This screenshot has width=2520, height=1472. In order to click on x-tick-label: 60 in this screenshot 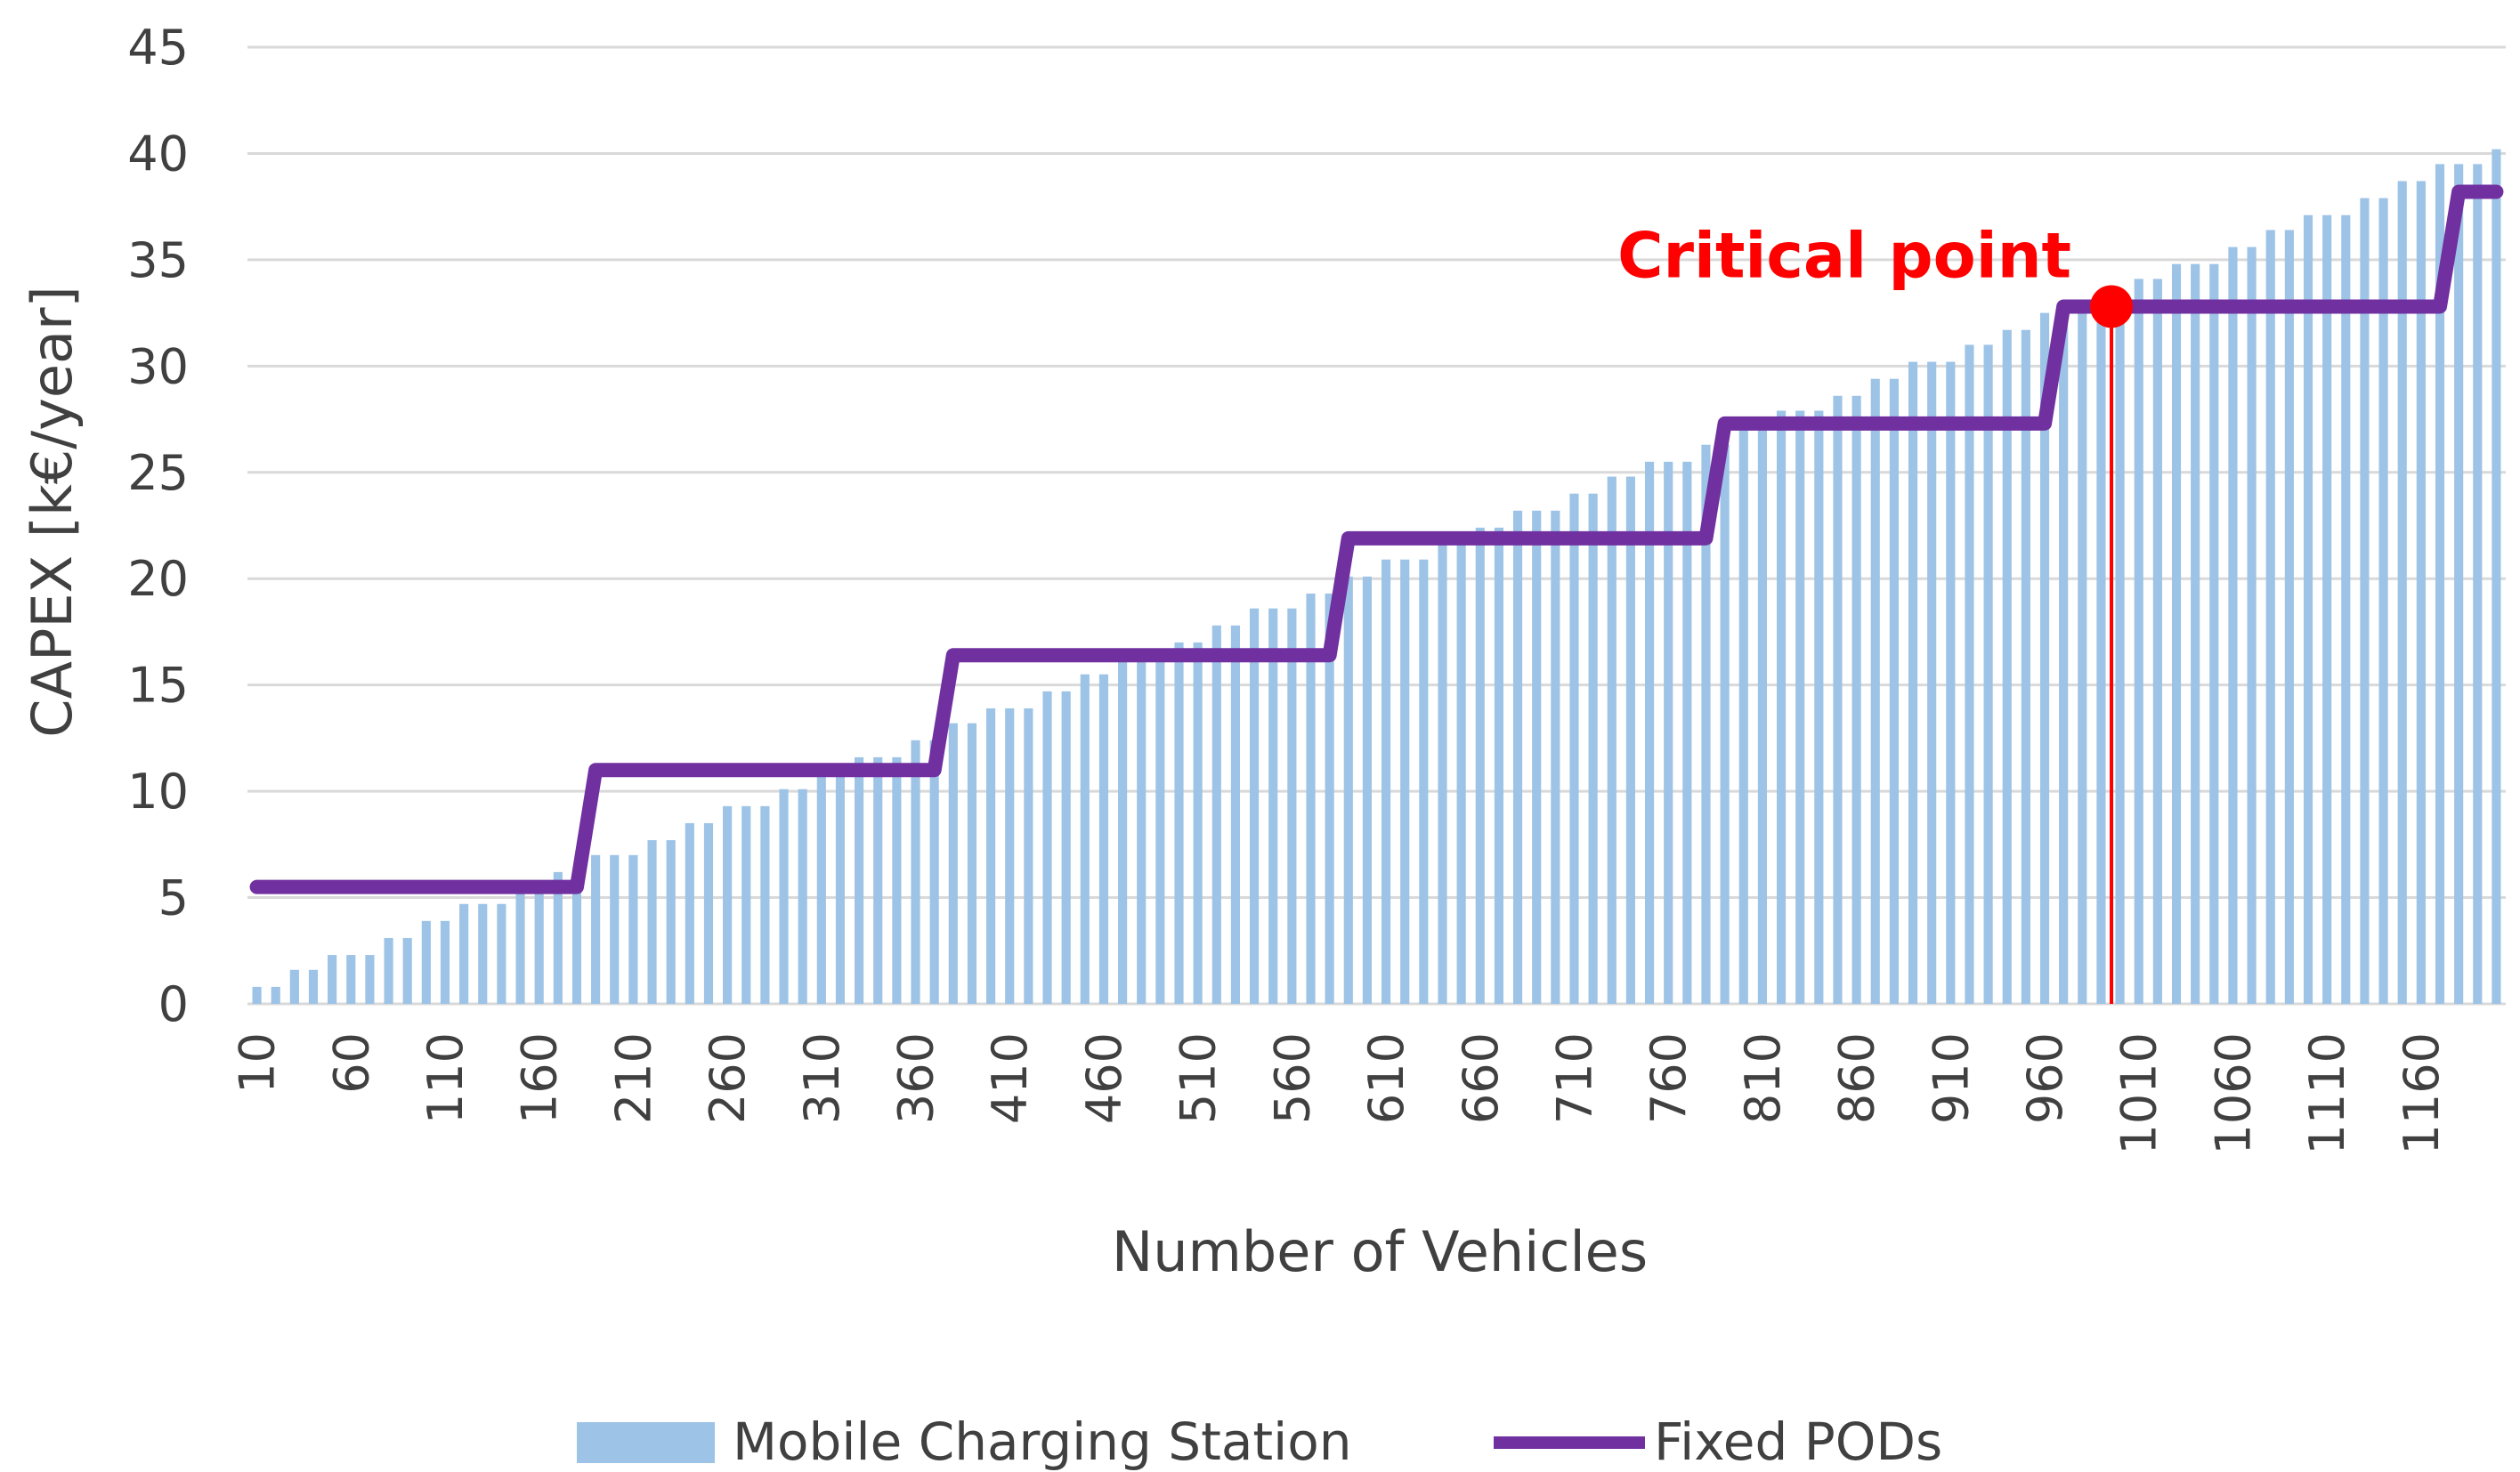, I will do `click(351, 1063)`.